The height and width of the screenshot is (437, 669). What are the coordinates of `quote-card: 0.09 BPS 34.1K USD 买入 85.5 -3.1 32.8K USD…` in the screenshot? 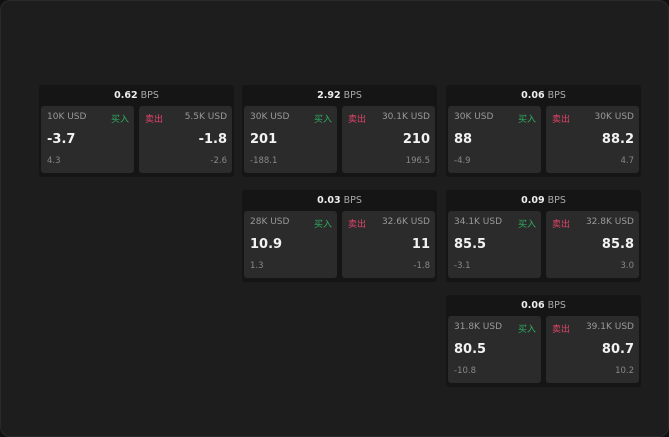 It's located at (543, 236).